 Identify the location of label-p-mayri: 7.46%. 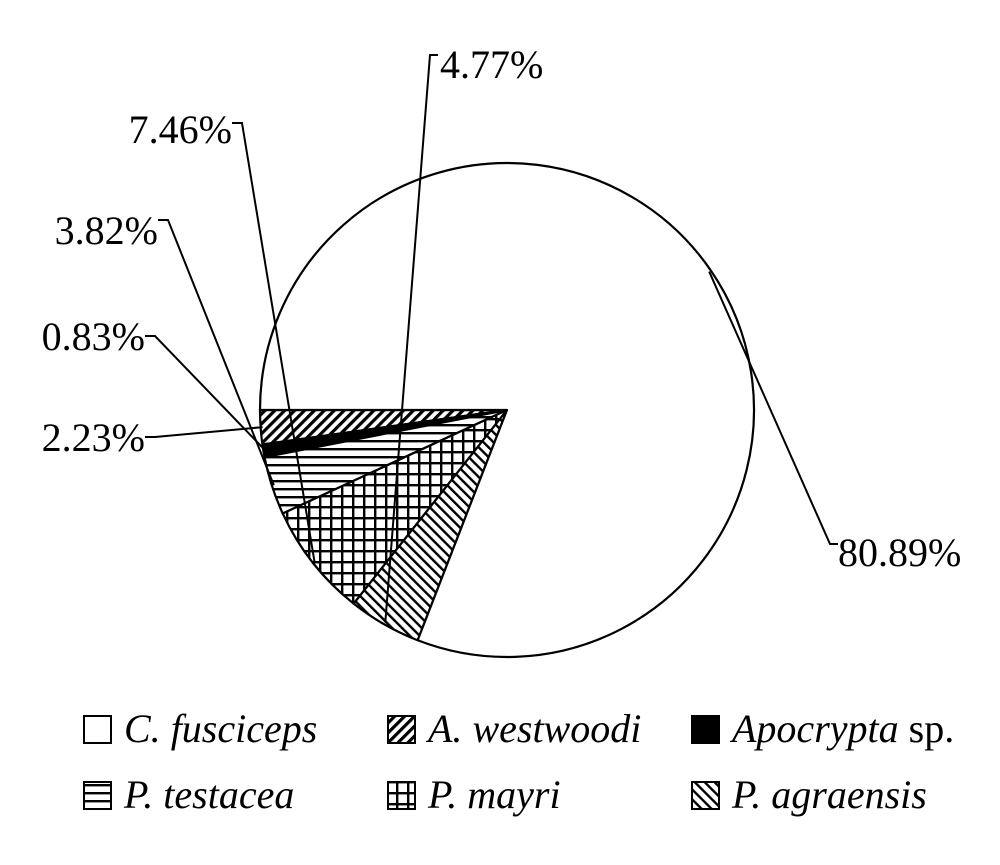
(180, 129).